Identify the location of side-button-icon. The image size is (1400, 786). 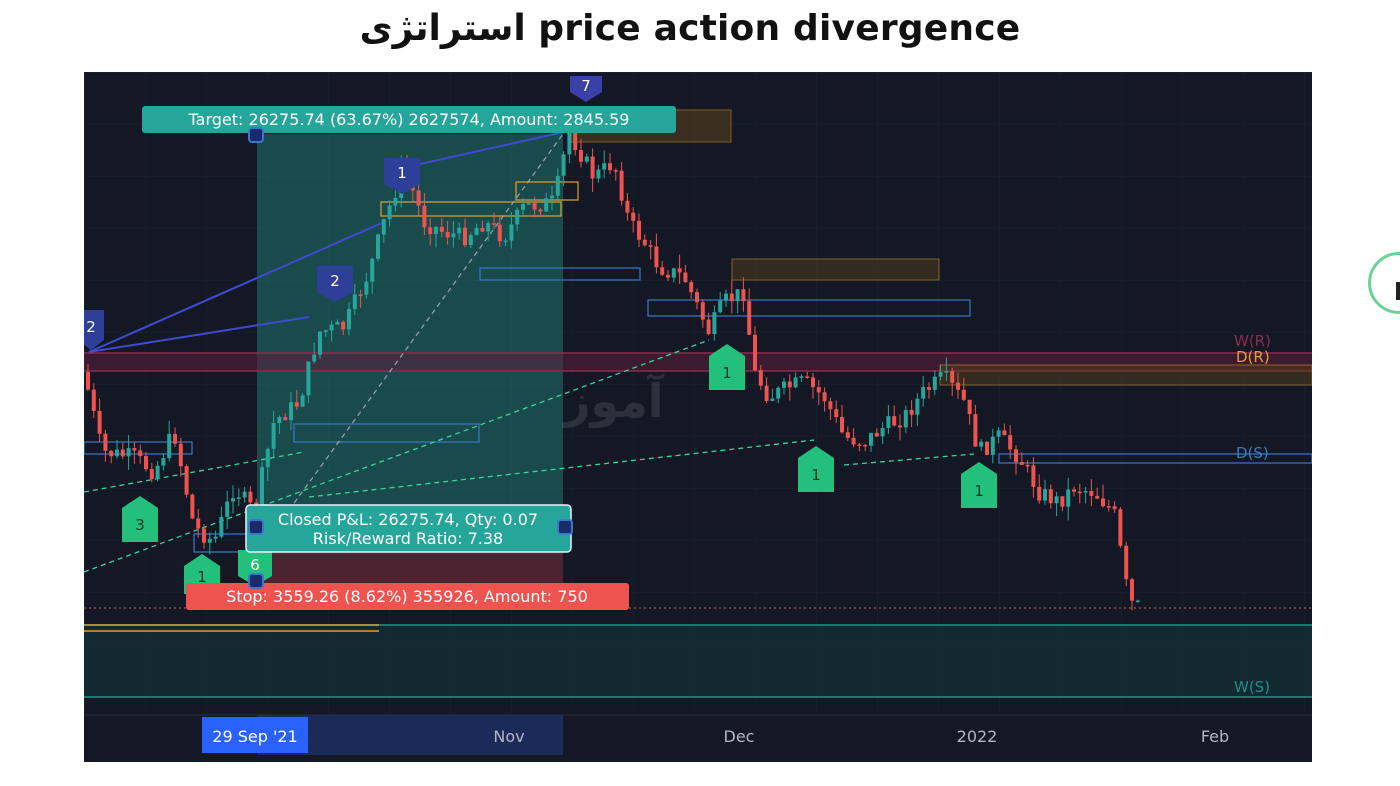
(1398, 291).